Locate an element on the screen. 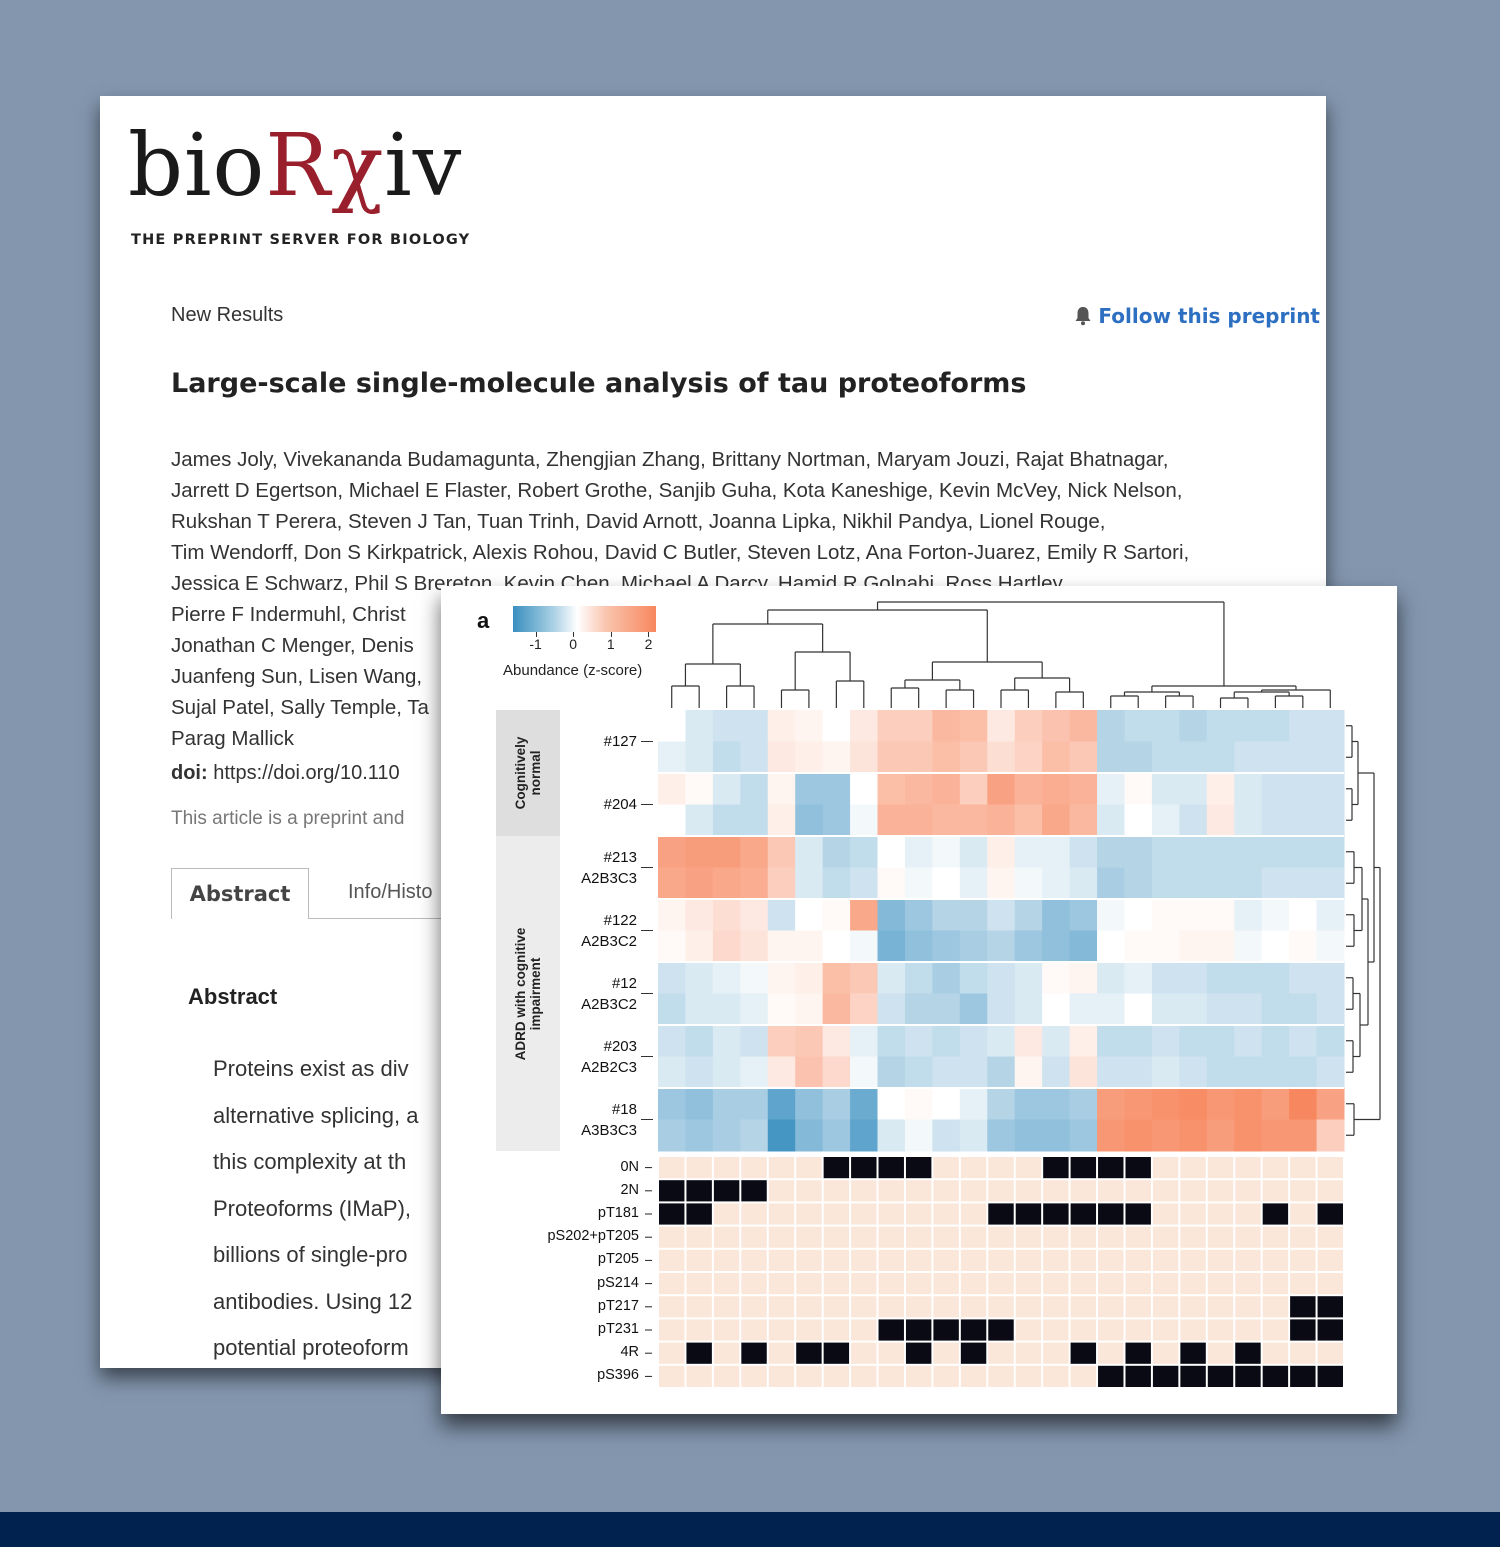 Image resolution: width=1500 pixels, height=1547 pixels. feature-label: pT231 is located at coordinates (618, 1329).